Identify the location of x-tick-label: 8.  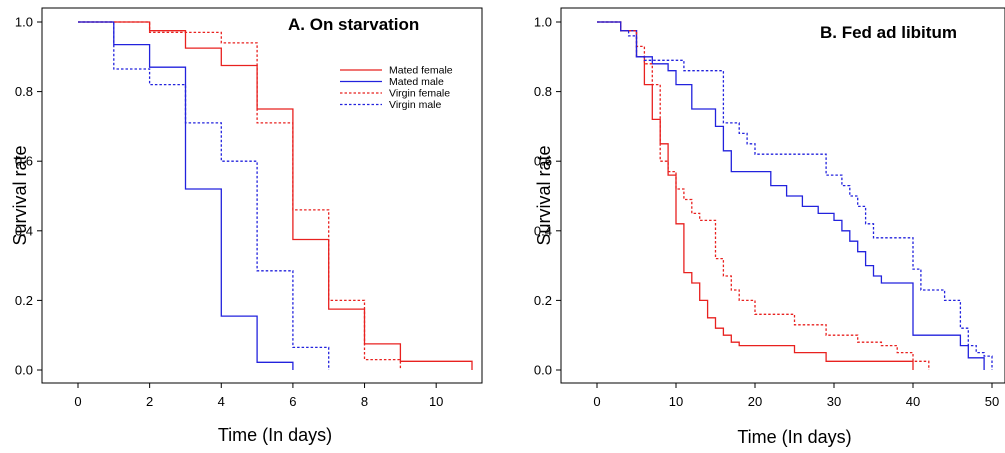
(364, 401).